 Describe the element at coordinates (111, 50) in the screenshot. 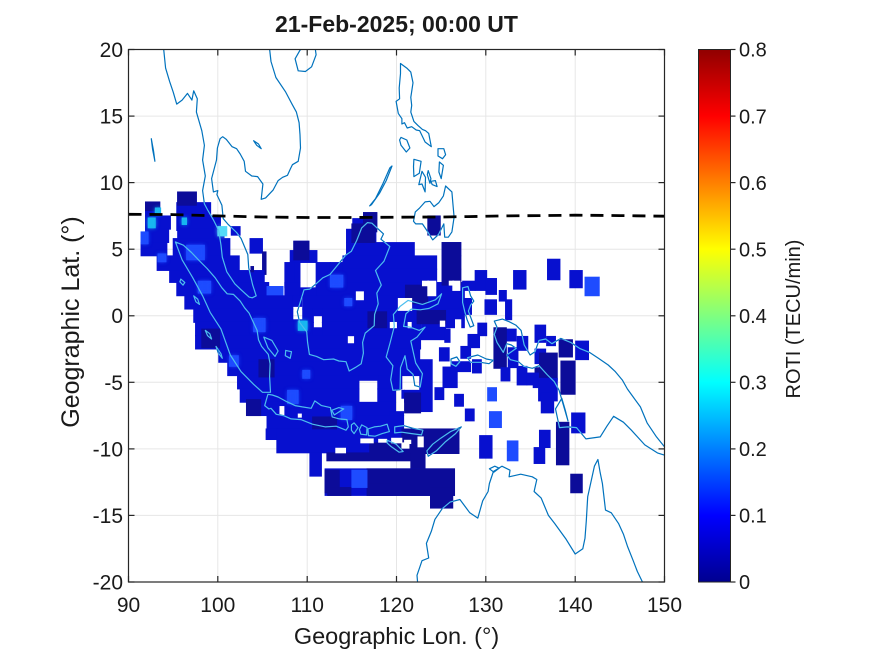

I see `svg-text: 20` at that location.